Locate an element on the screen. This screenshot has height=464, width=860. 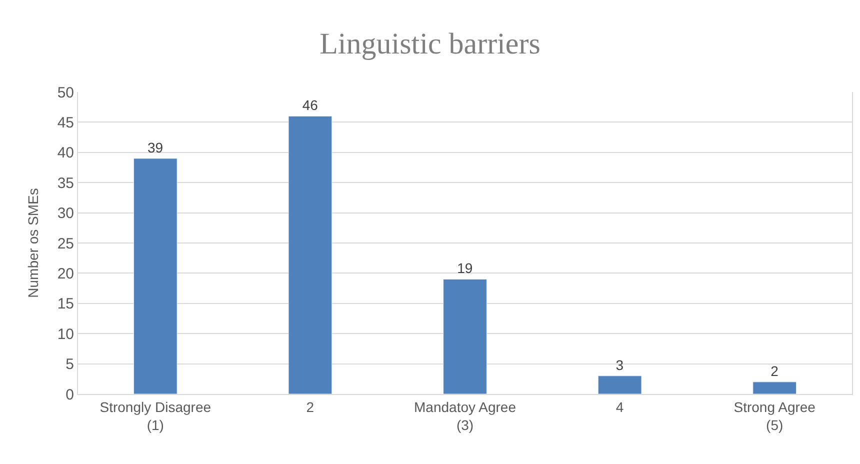
data-label: 19 is located at coordinates (465, 268).